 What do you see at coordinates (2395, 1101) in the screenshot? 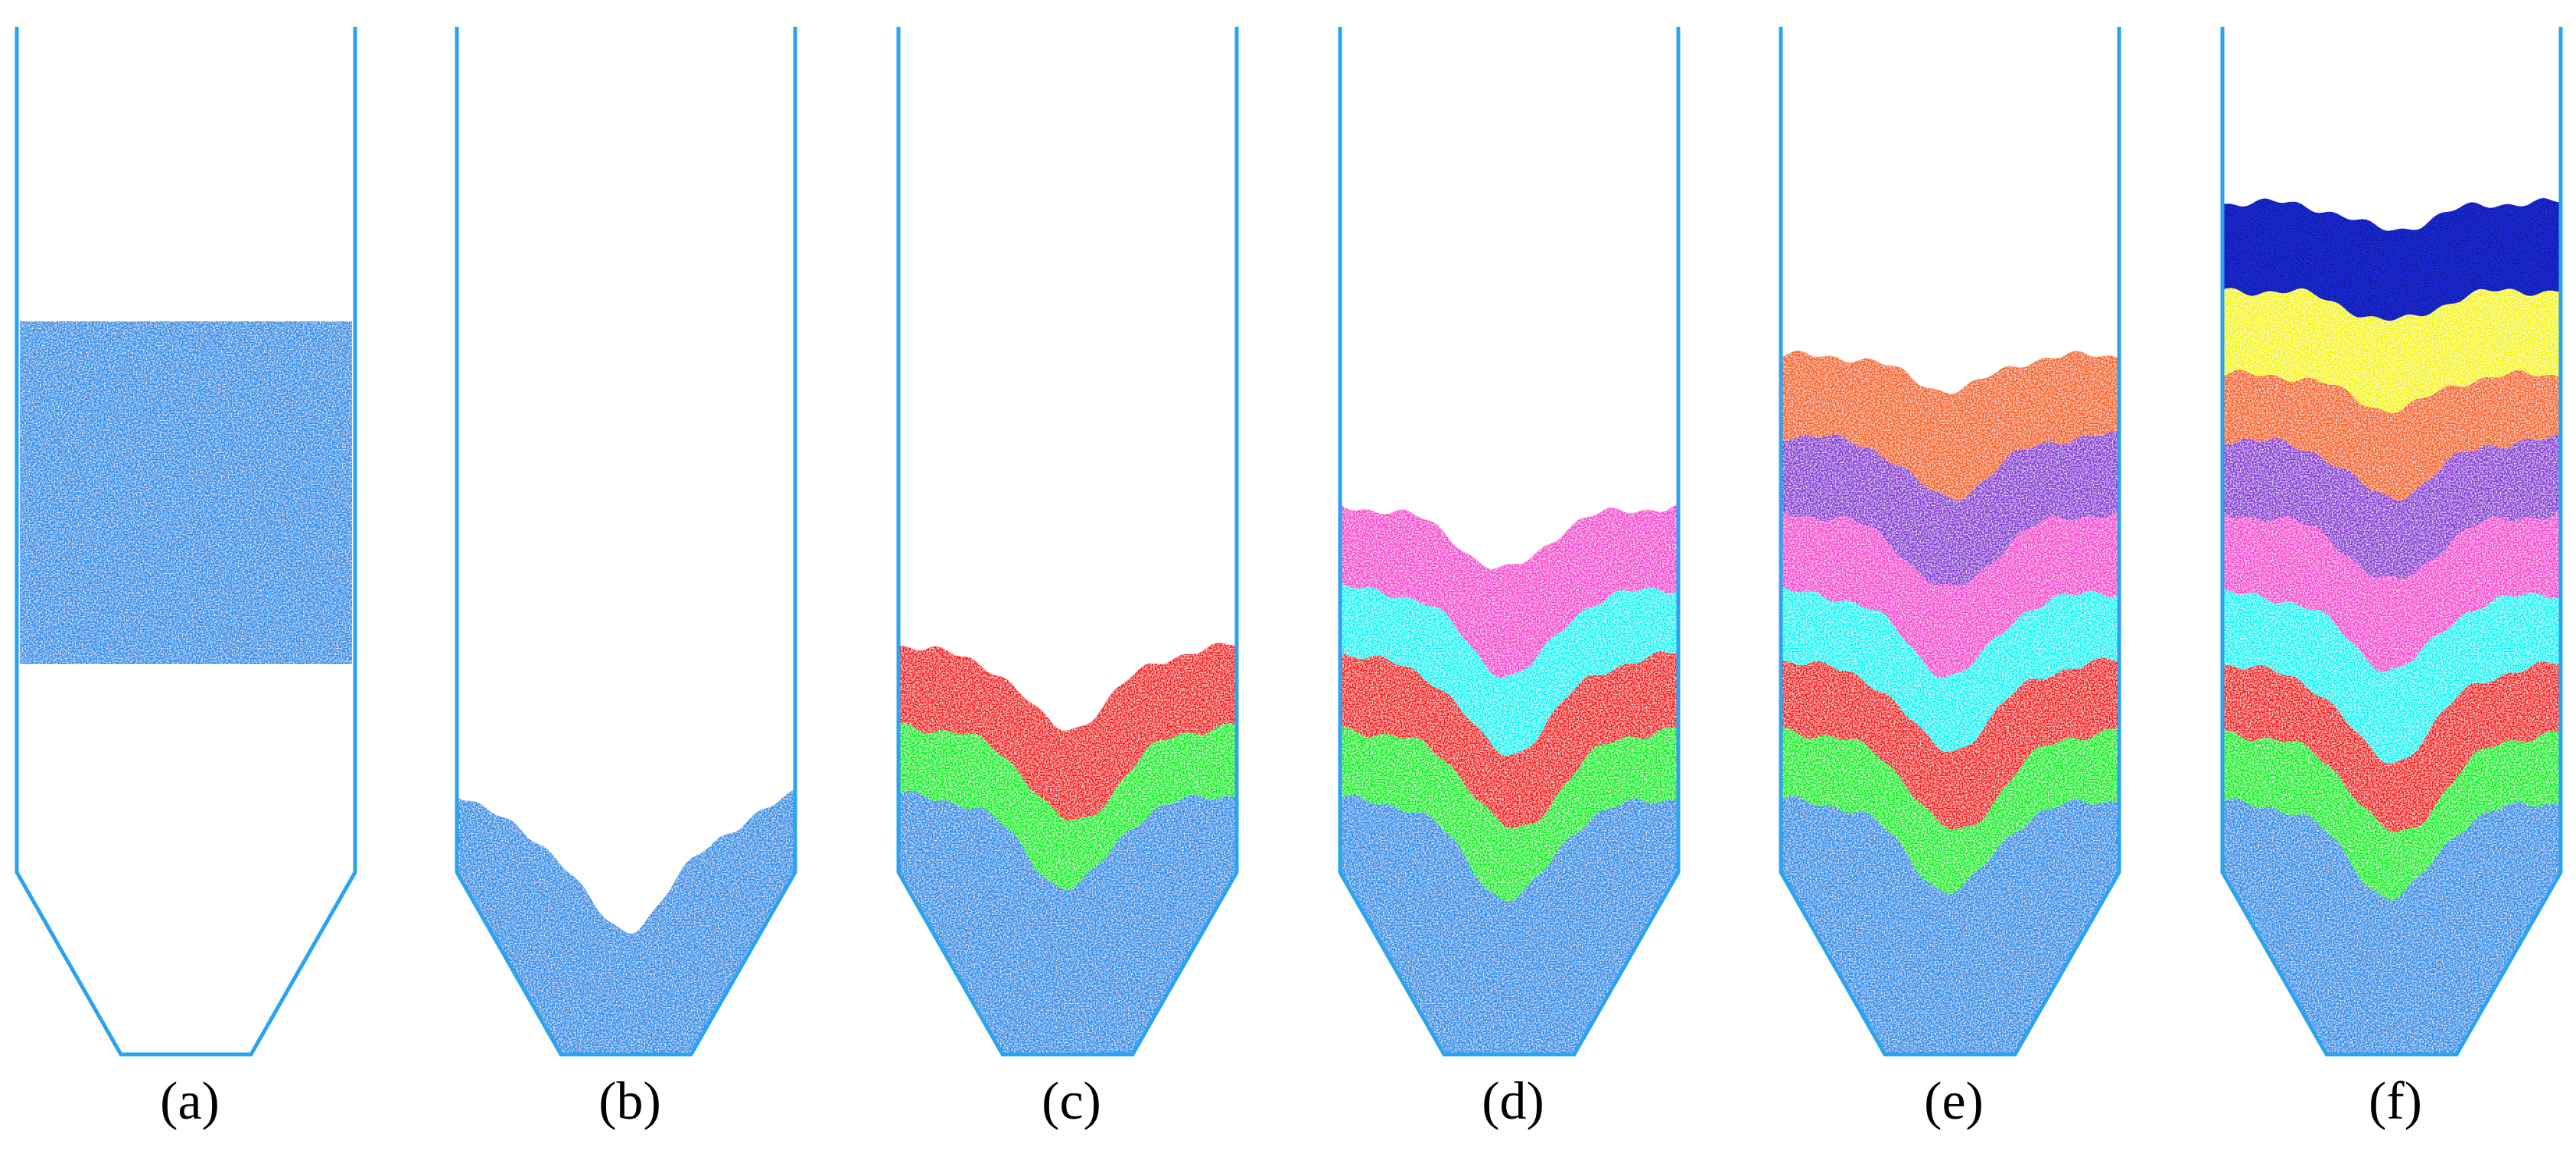
I see `panel-label-f: (f)` at bounding box center [2395, 1101].